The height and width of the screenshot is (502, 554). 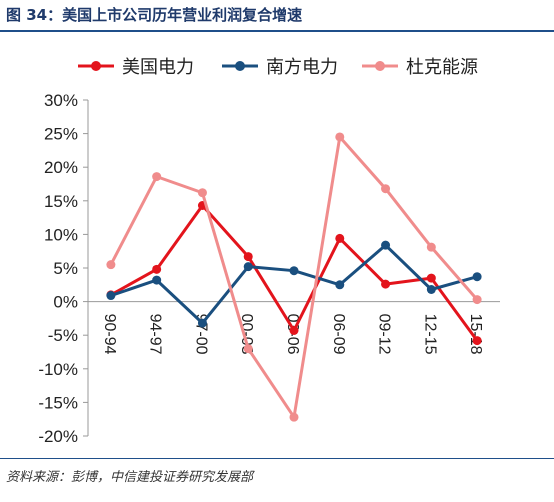 I want to click on y-tick-label: 5%, so click(x=65, y=268).